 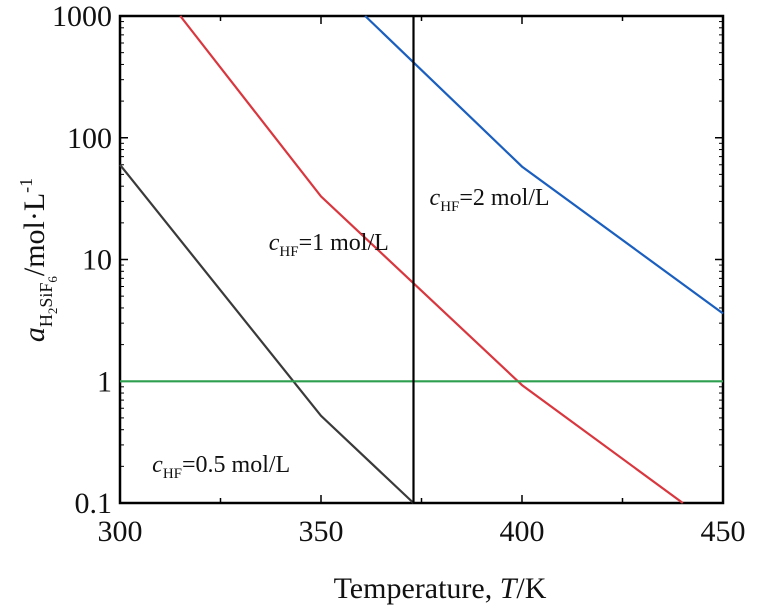 What do you see at coordinates (329, 245) in the screenshot?
I see `annotation-2: cHF=1 mol/L` at bounding box center [329, 245].